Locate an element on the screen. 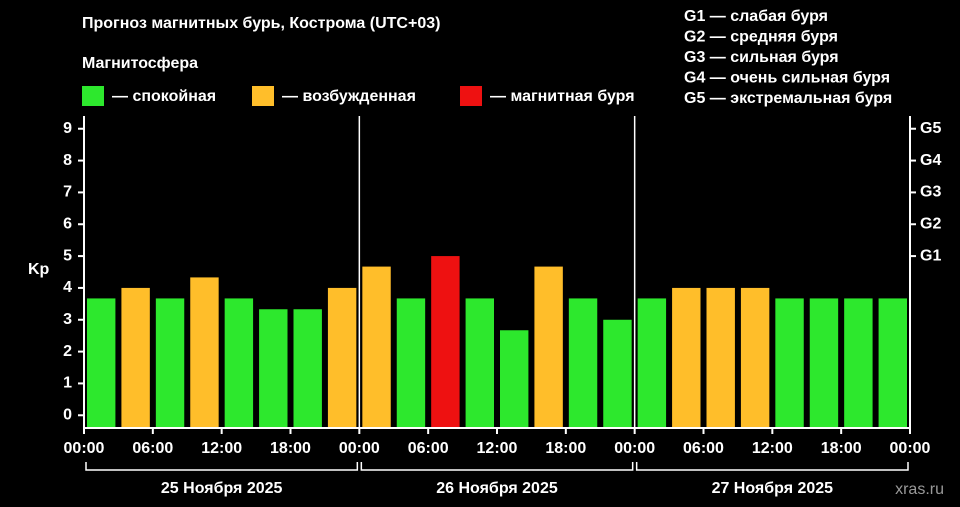 This screenshot has height=507, width=960. legend-label: — спокойная is located at coordinates (164, 96).